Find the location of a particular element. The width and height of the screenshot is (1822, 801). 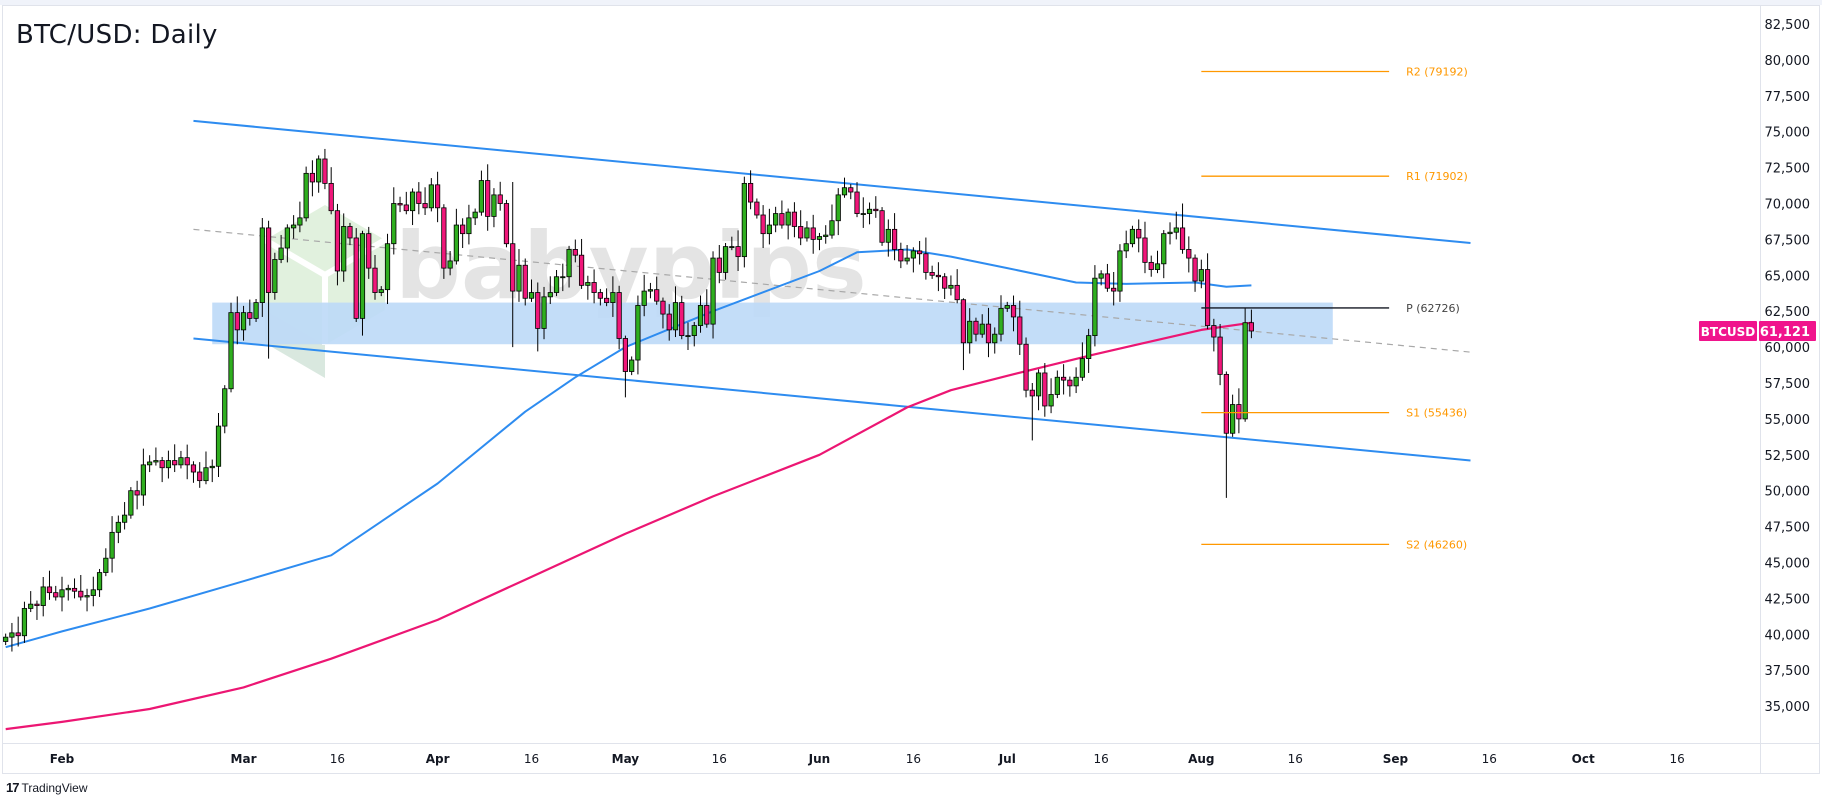

footer-brand: 17 TradingView is located at coordinates (47, 787).